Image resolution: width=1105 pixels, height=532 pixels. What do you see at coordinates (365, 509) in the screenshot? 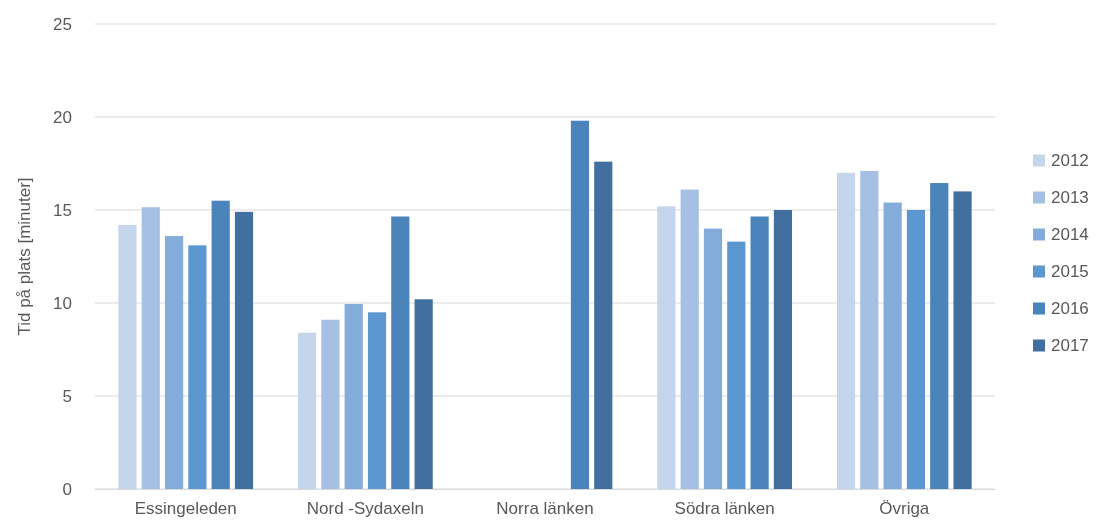
I see `x-tick-label: Nord -Sydaxeln` at bounding box center [365, 509].